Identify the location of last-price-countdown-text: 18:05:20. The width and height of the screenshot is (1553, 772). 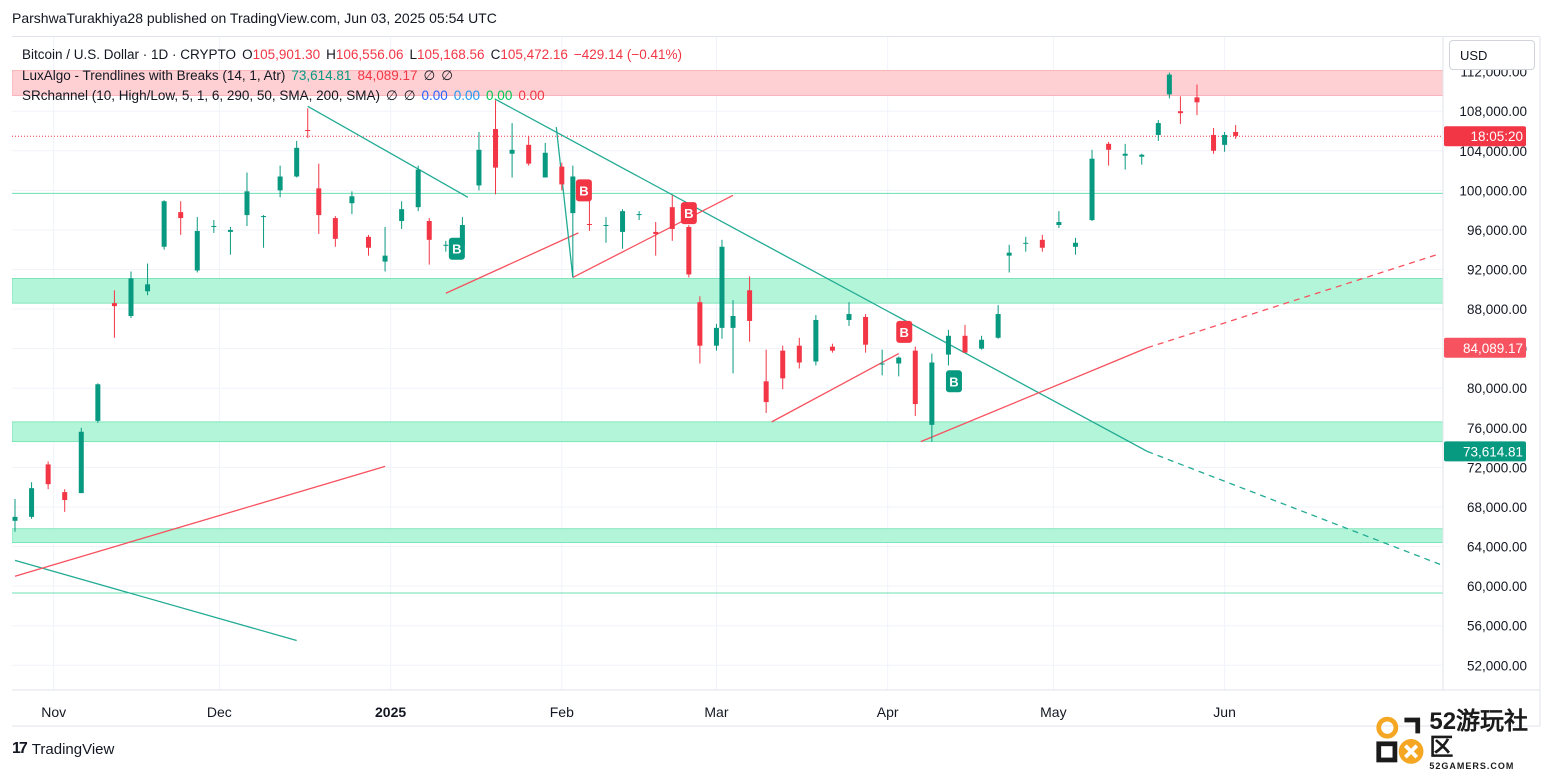
(1496, 136).